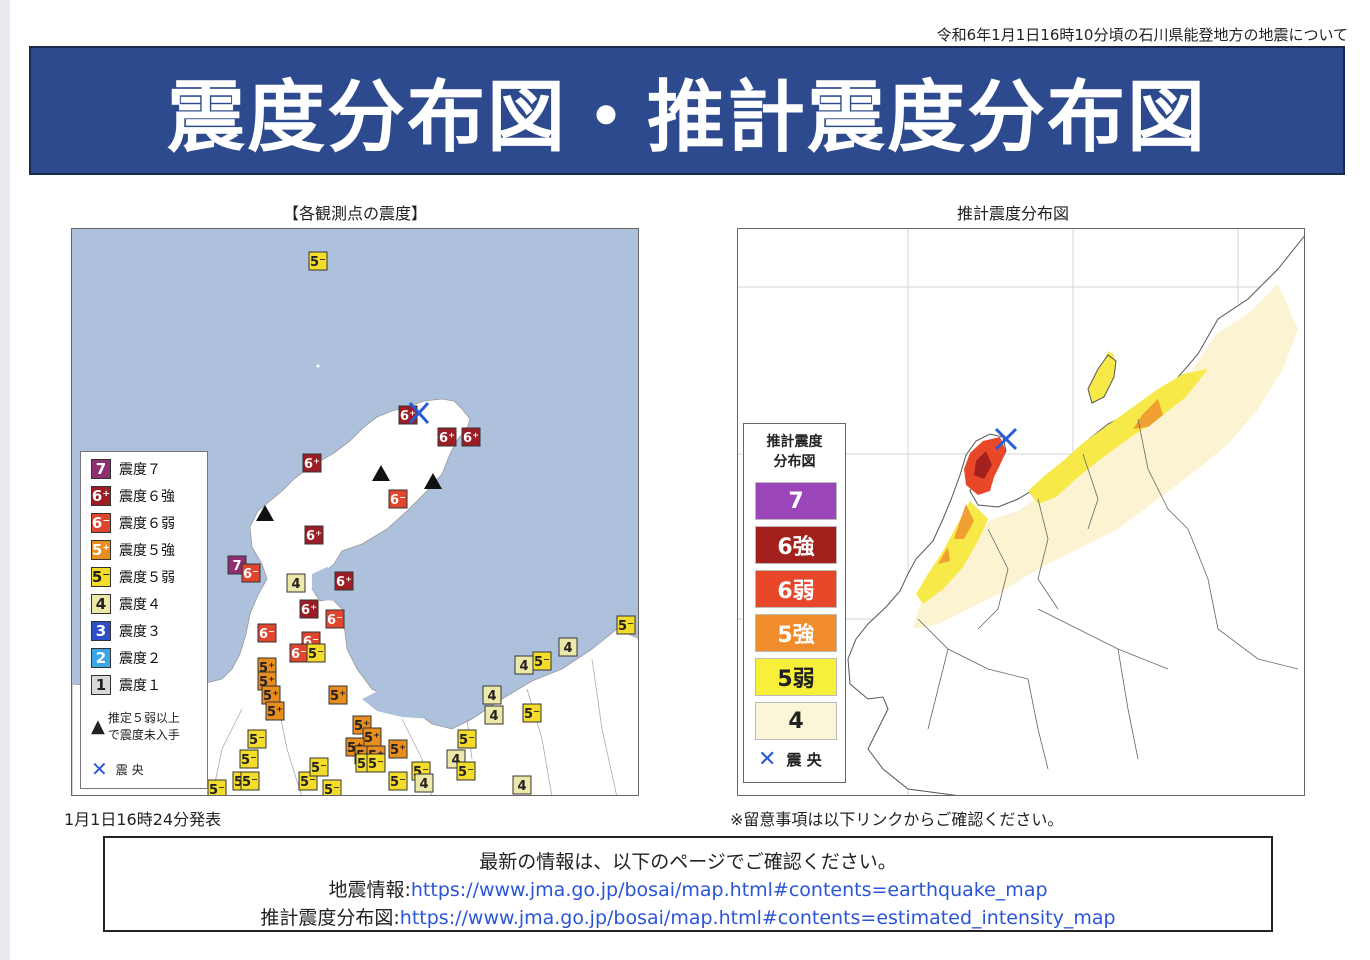 The width and height of the screenshot is (1370, 960). What do you see at coordinates (101, 523) in the screenshot?
I see `intensity-badge: 6⁻` at bounding box center [101, 523].